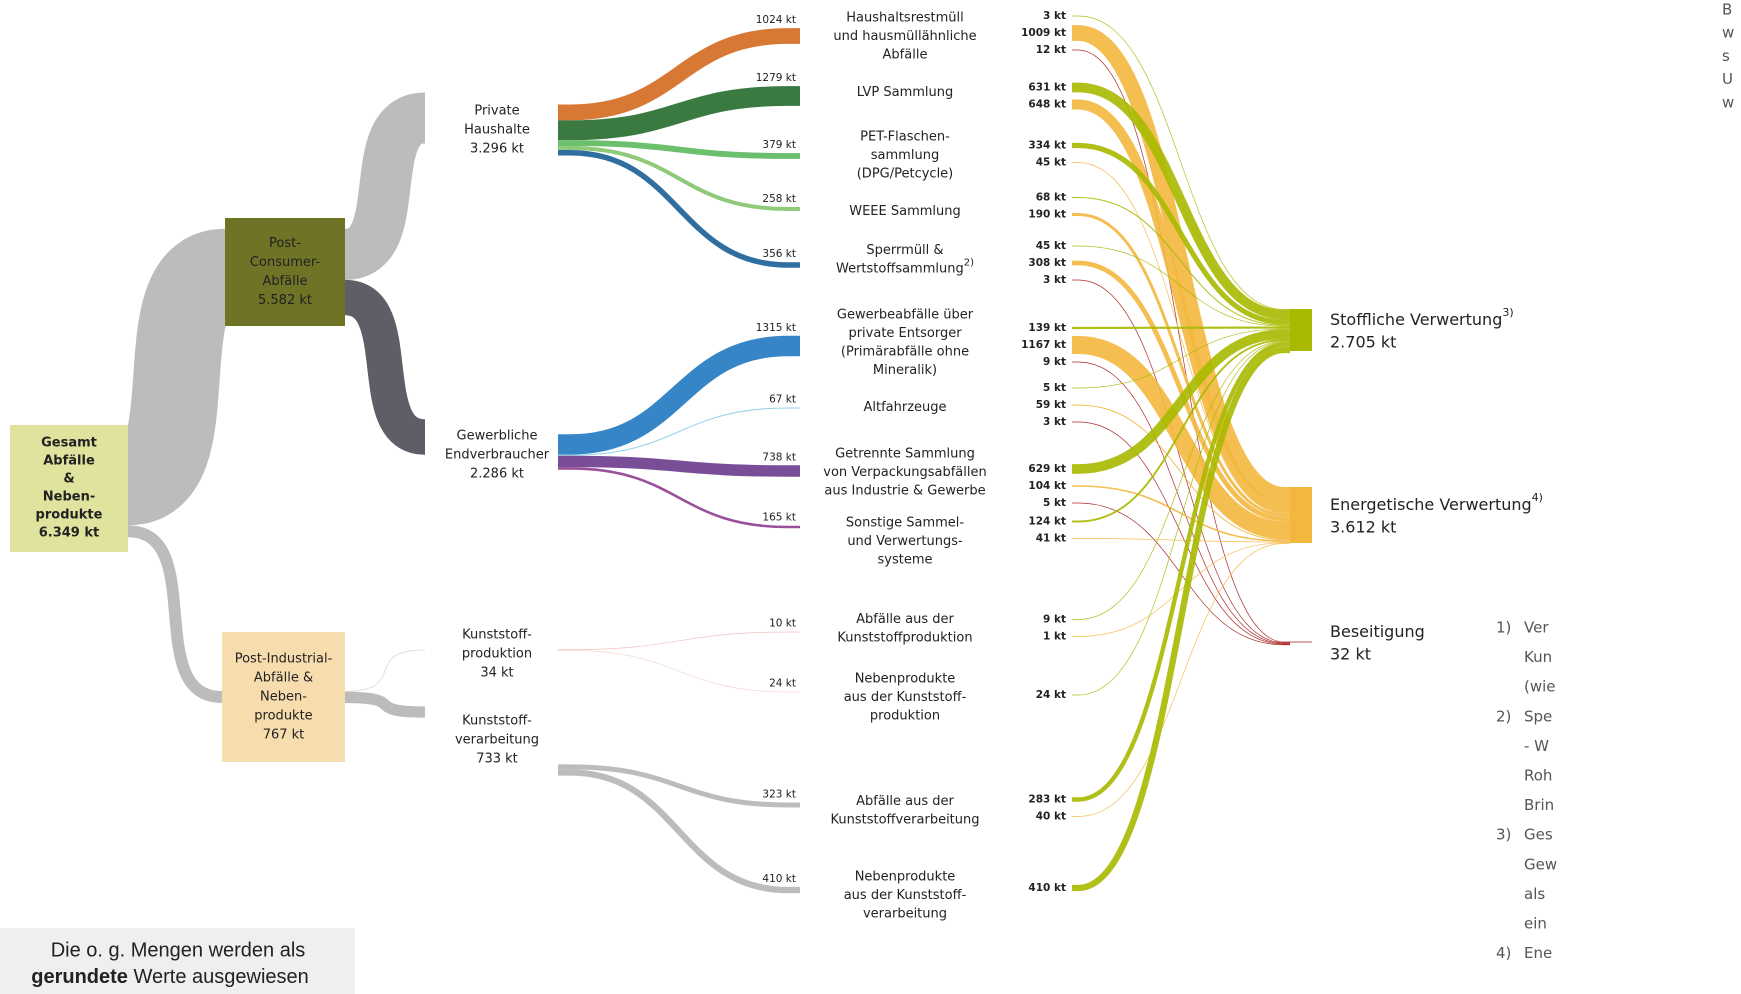 This screenshot has width=1741, height=994. Describe the element at coordinates (1540, 687) in the screenshot. I see `footnote-line: (wie` at that location.